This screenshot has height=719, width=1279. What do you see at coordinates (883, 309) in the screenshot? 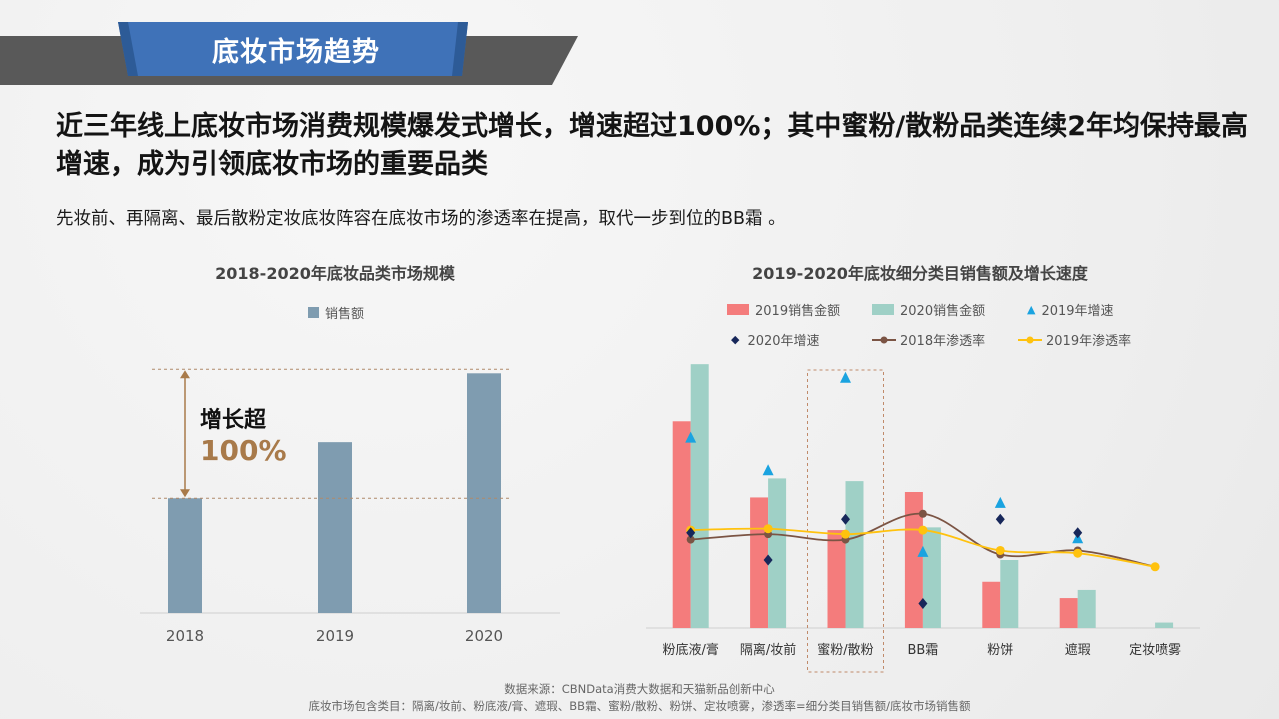
I see `legend-swatch-2020-sales` at bounding box center [883, 309].